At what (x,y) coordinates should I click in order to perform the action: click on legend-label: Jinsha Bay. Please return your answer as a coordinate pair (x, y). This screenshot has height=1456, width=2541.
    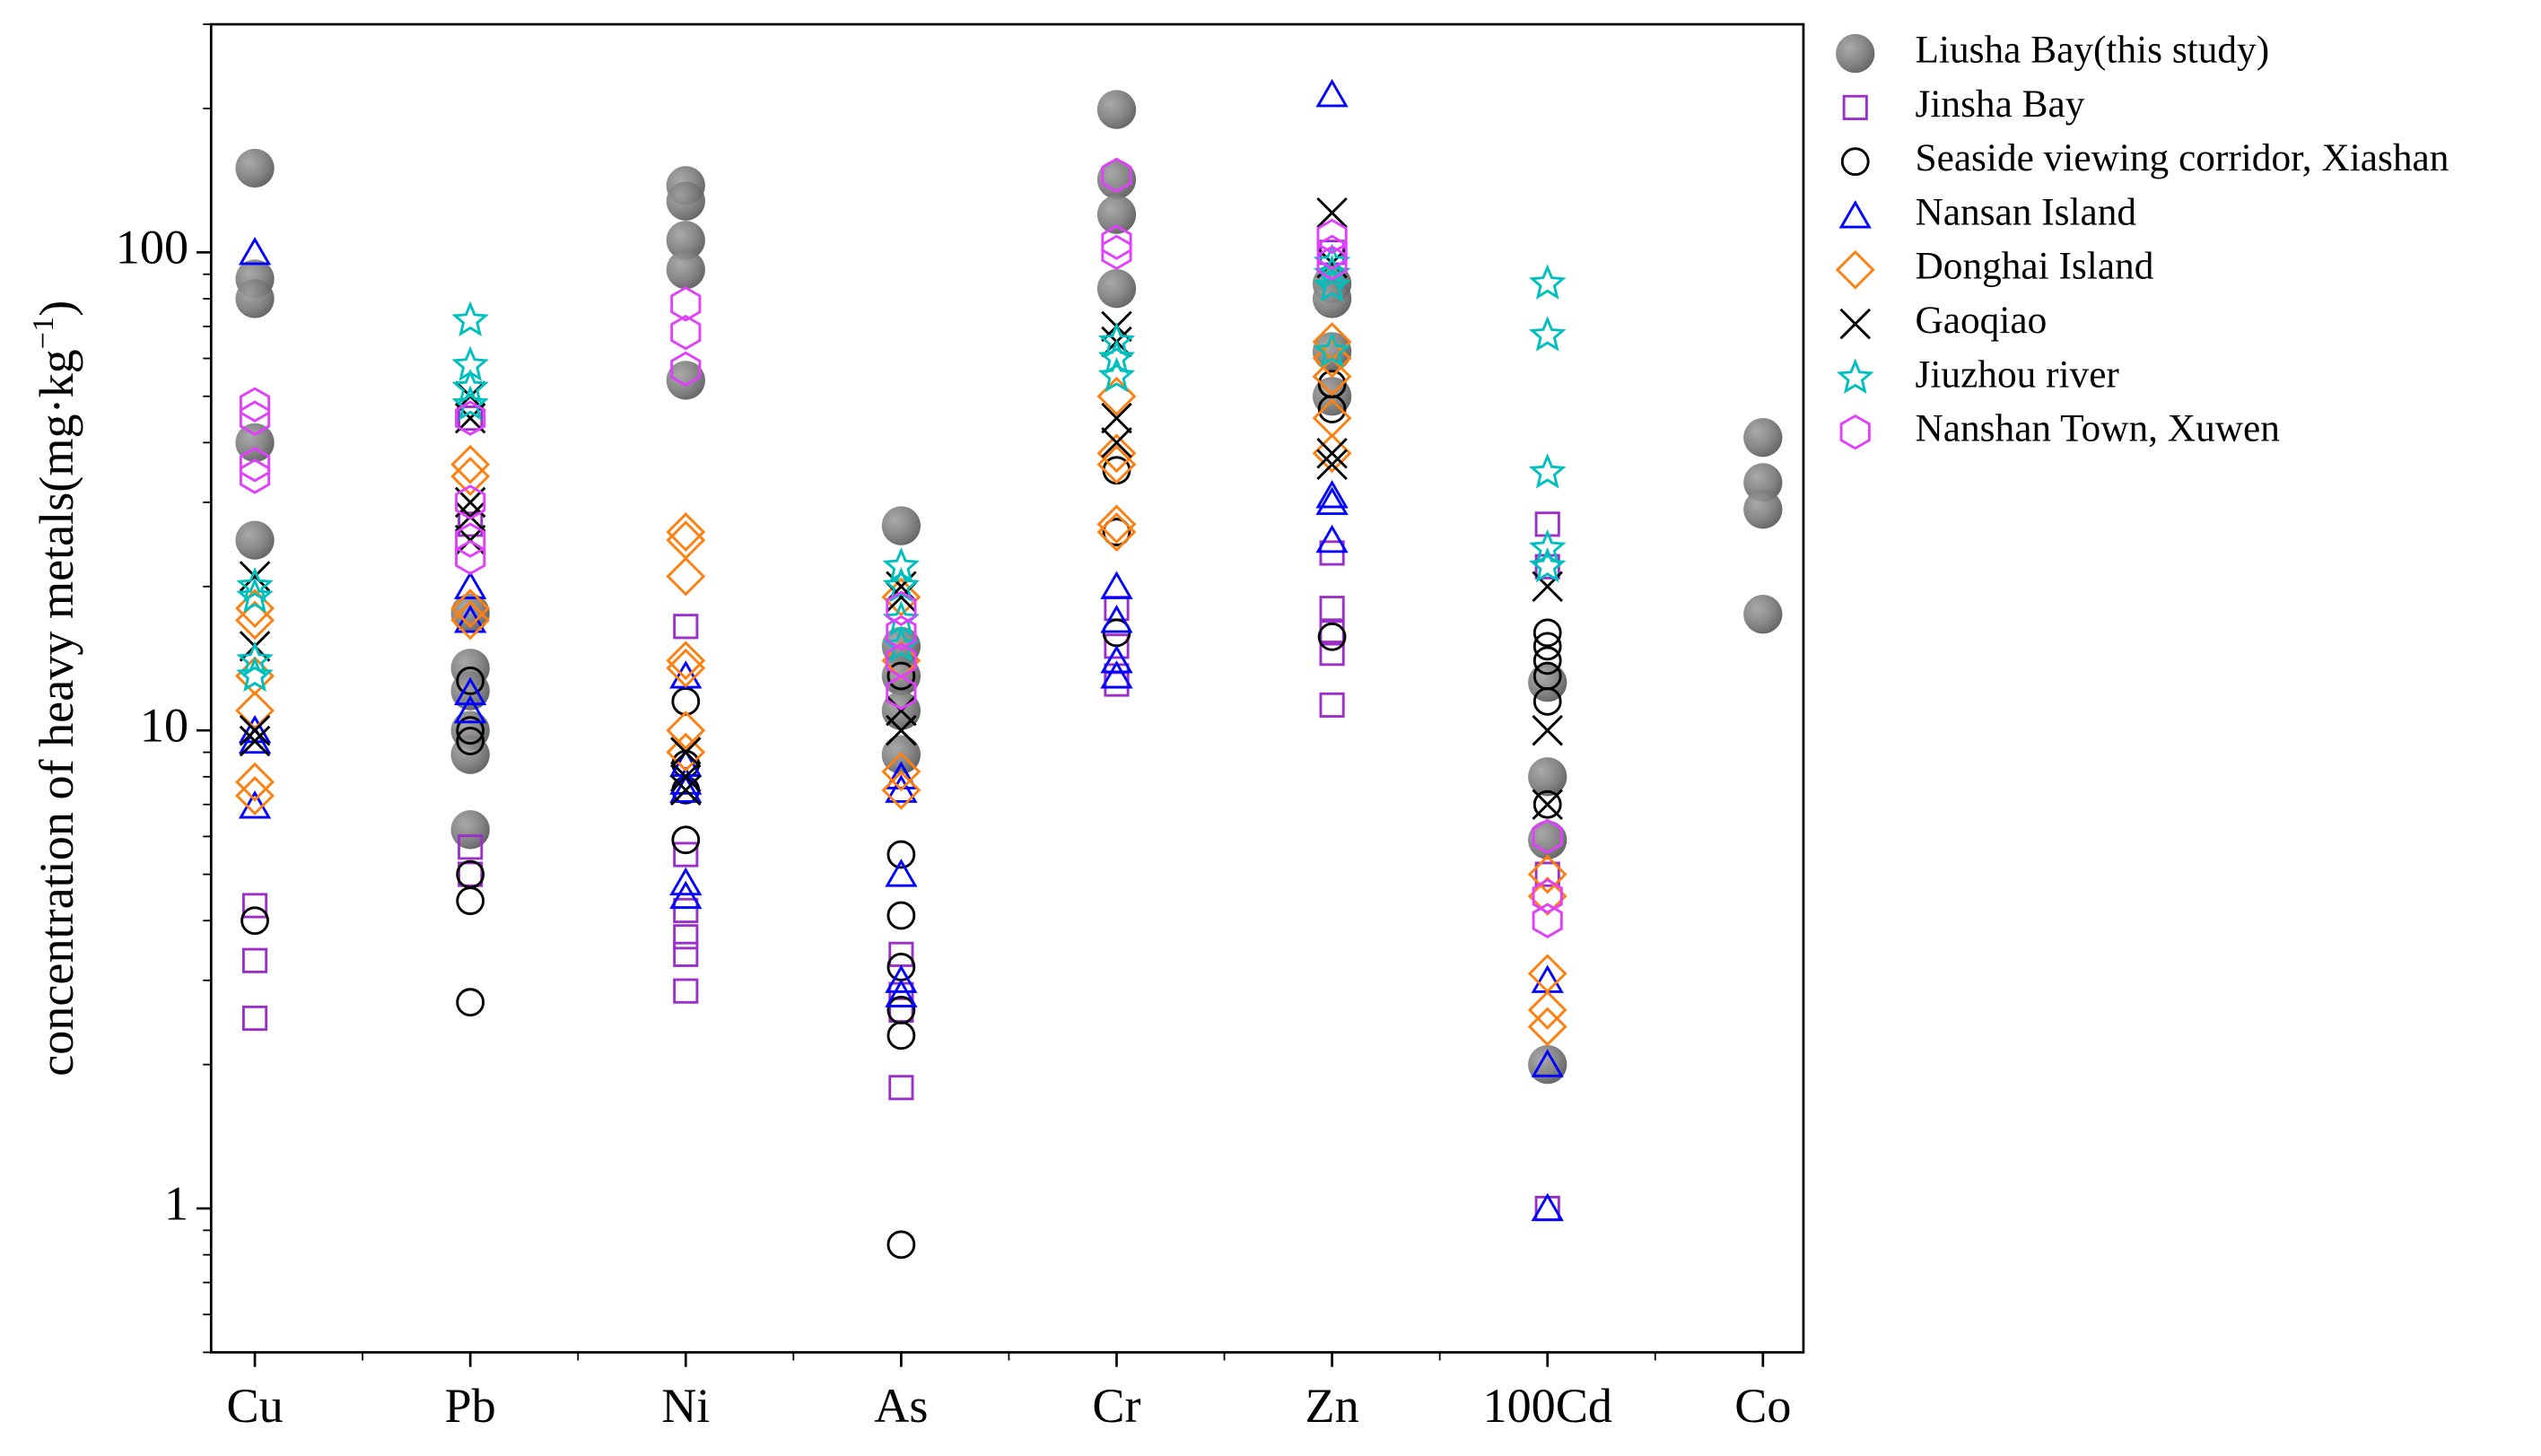
    Looking at the image, I should click on (2000, 104).